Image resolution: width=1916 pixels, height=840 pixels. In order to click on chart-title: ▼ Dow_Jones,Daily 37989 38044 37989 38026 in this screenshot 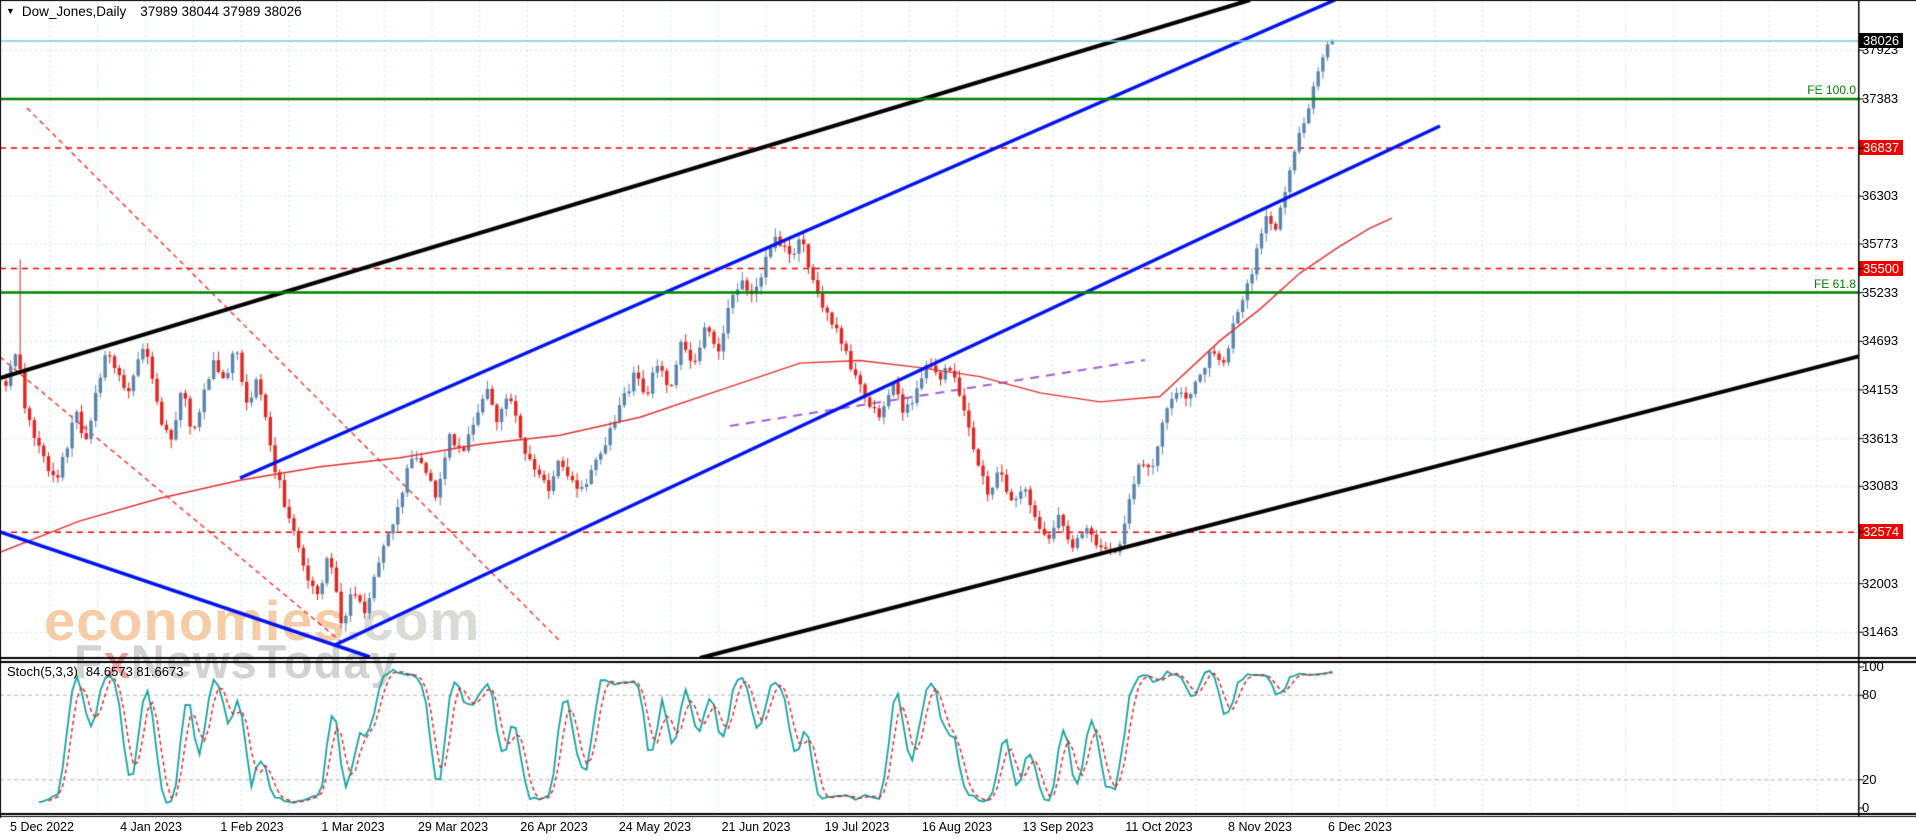, I will do `click(154, 11)`.